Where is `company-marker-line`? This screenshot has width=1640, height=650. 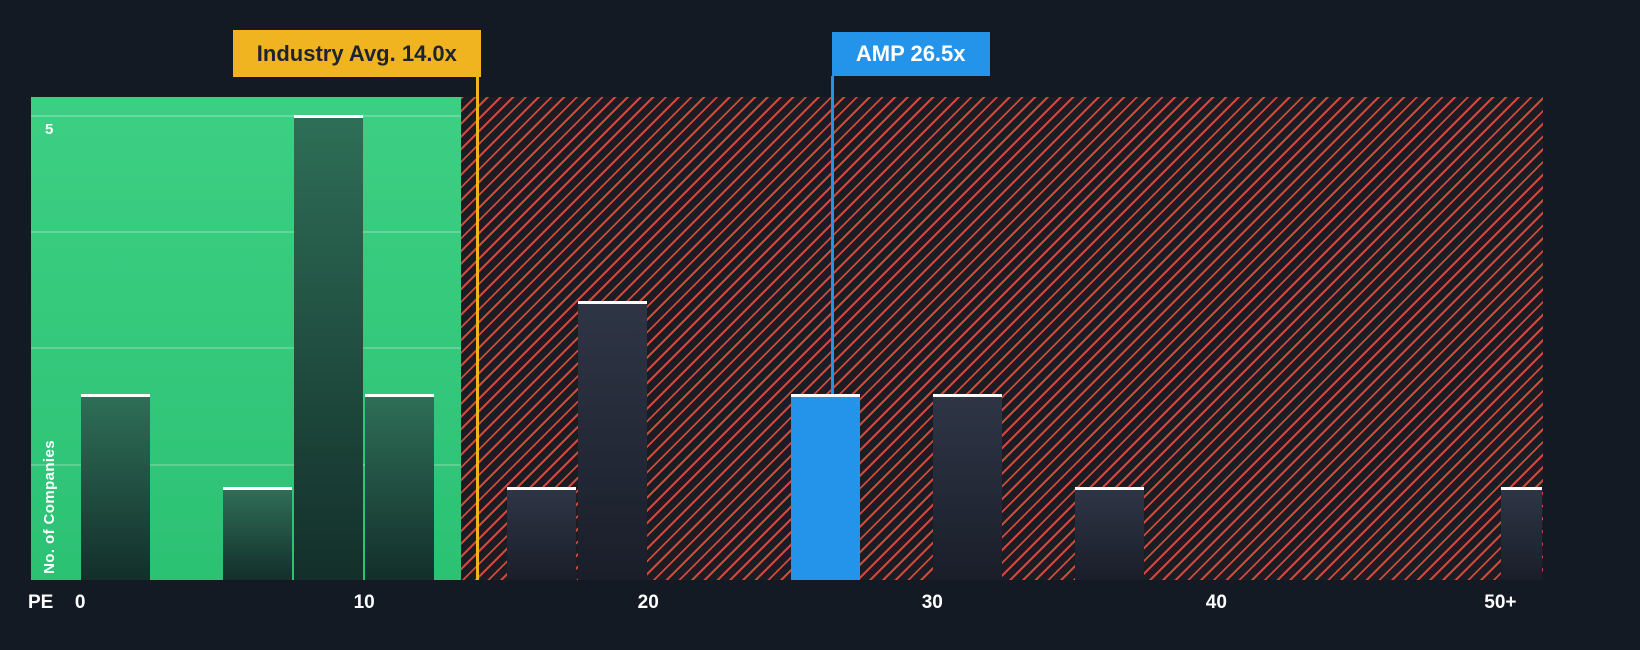
company-marker-line is located at coordinates (833, 235).